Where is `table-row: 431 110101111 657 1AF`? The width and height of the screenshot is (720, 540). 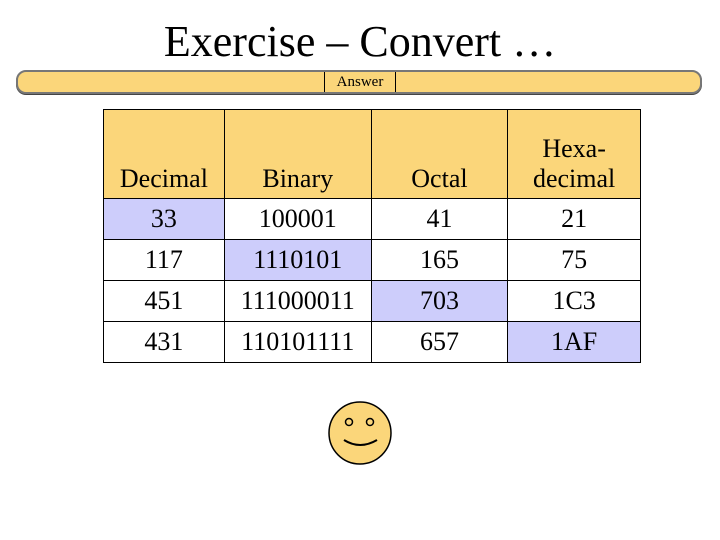
table-row: 431 110101111 657 1AF is located at coordinates (372, 342).